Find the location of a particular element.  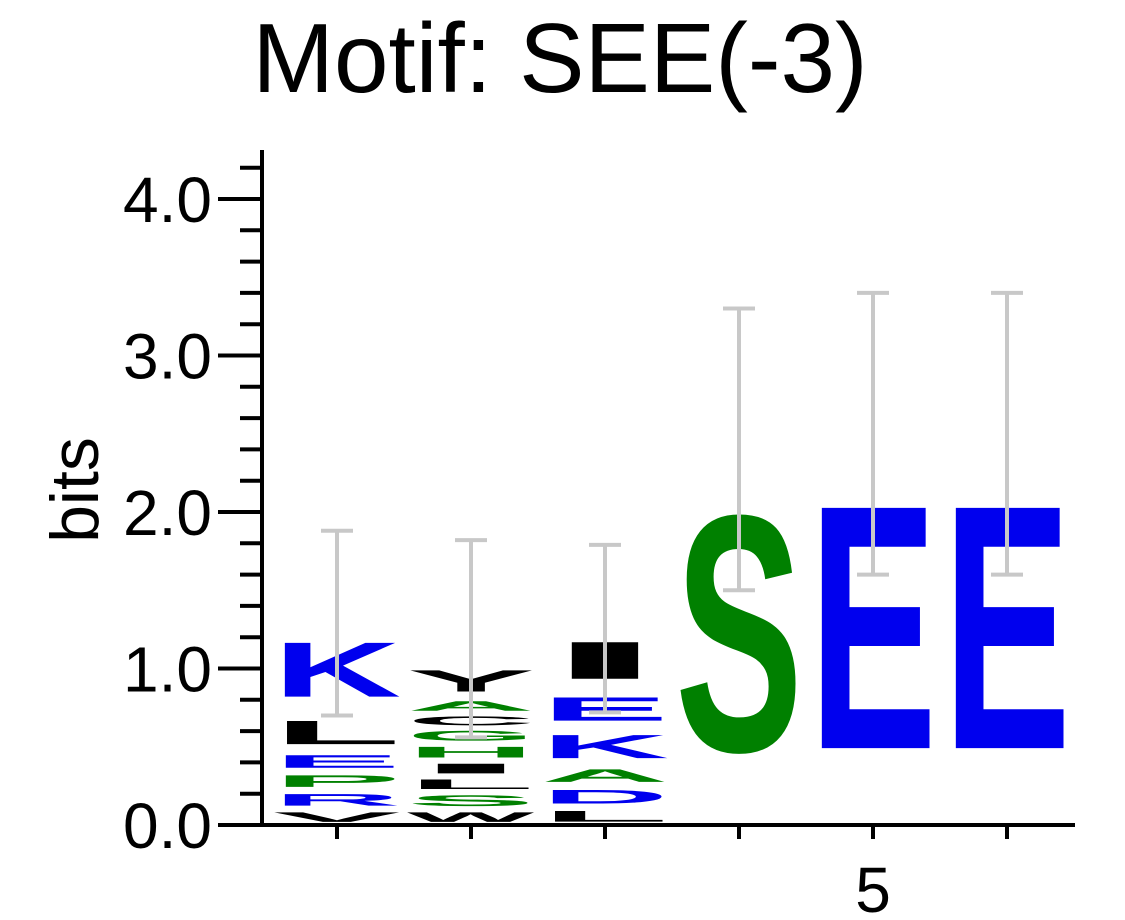

logo-letter-r: R is located at coordinates (337, 799).